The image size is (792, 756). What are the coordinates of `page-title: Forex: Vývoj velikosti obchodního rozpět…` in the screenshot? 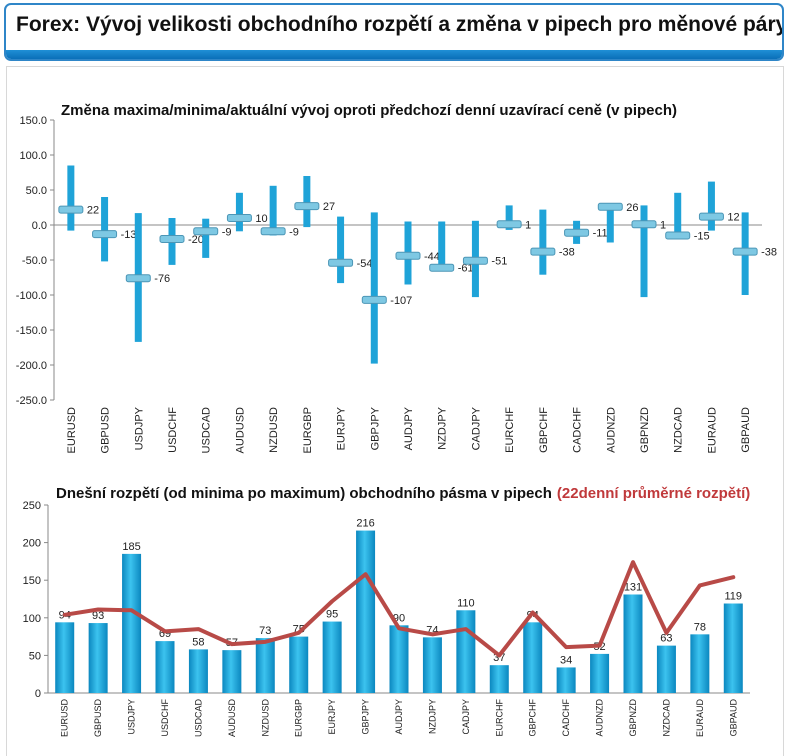 It's located at (400, 24).